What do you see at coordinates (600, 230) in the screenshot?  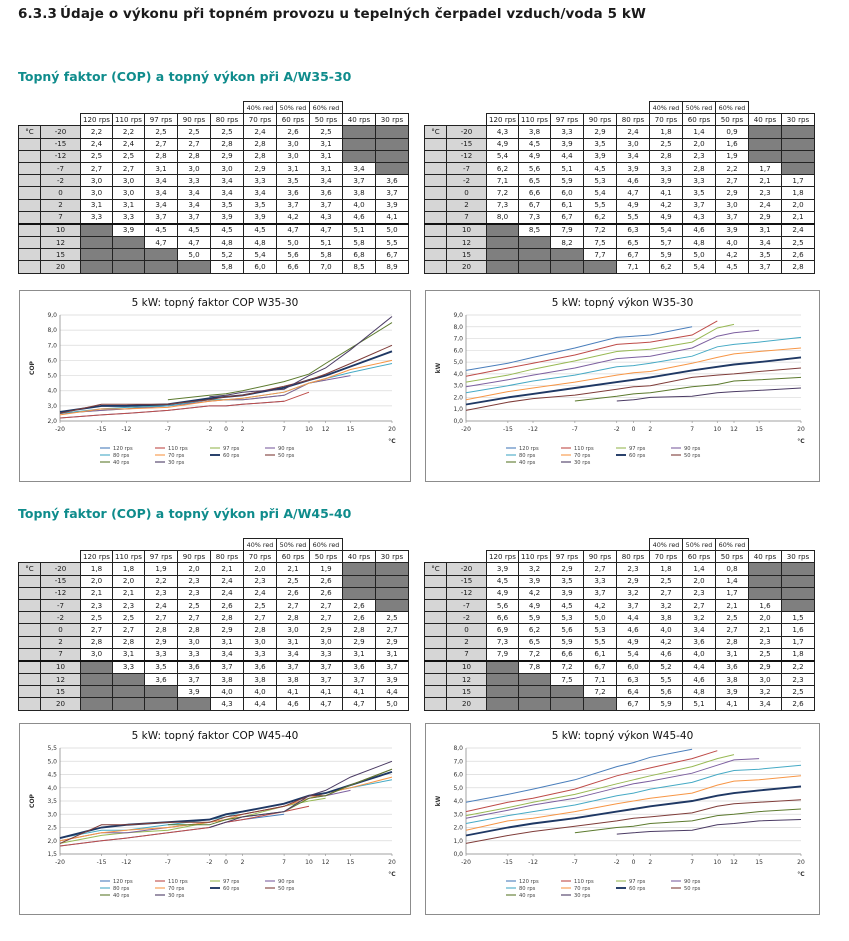 I see `value-cell: 7,2` at bounding box center [600, 230].